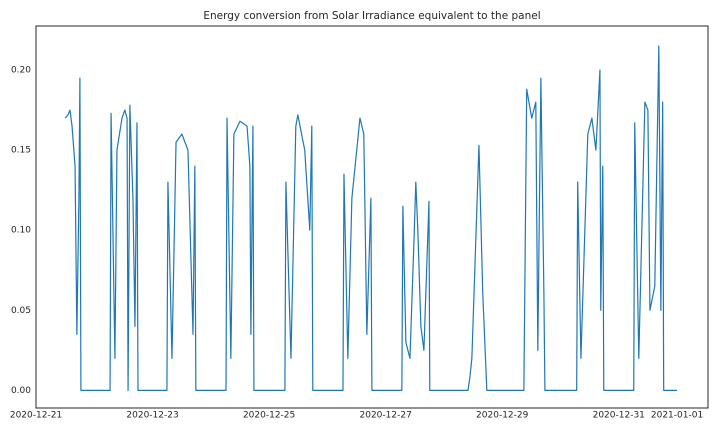  I want to click on y-tick-label: 0.20, so click(21, 71).